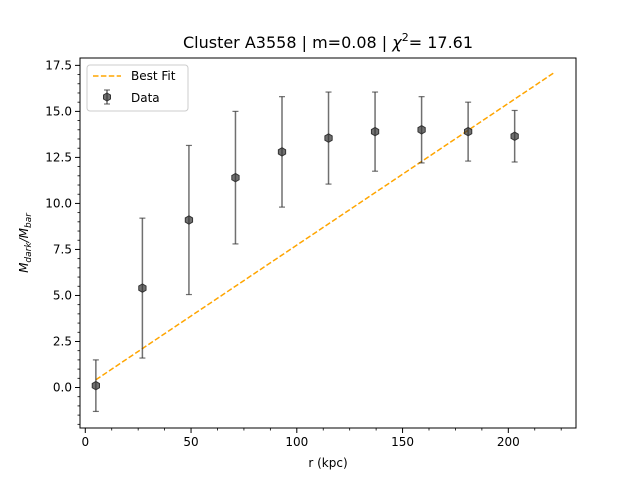  What do you see at coordinates (29, 252) in the screenshot?
I see `y-axis-label-num-sub: dark` at bounding box center [29, 252].